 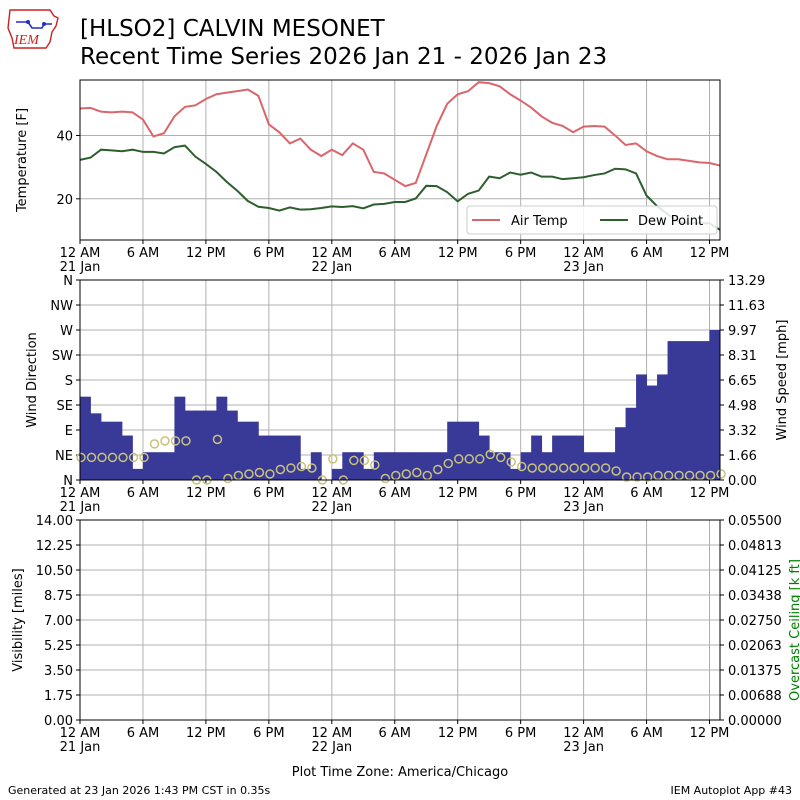 What do you see at coordinates (742, 456) in the screenshot?
I see `y2-tick-label: 1.66` at bounding box center [742, 456].